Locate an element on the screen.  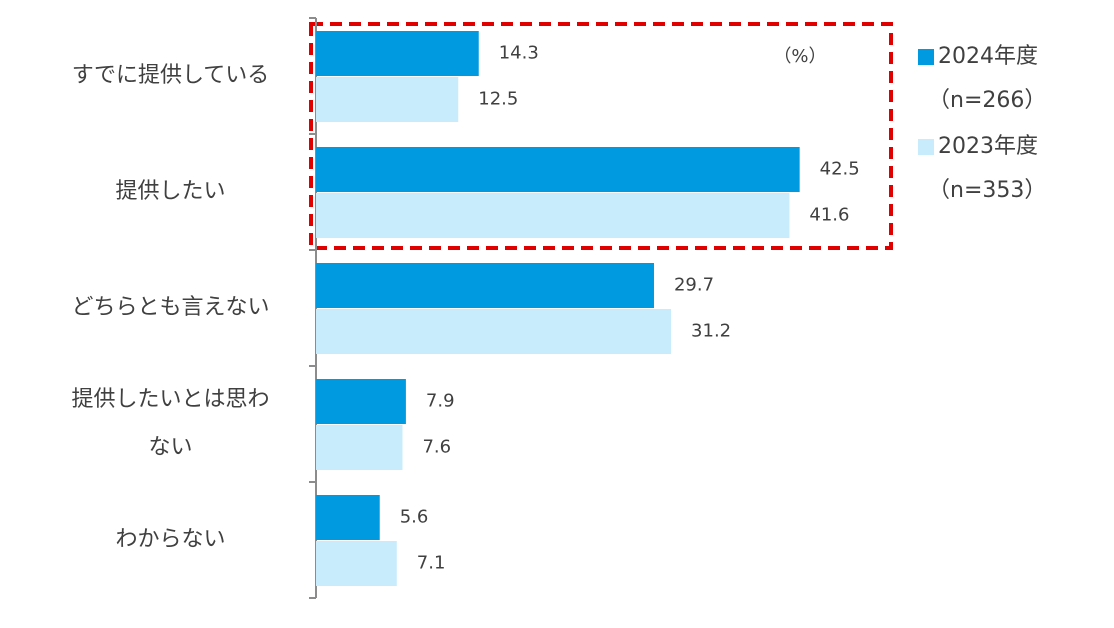
legend-sample: （n=353） is located at coordinates (987, 190).